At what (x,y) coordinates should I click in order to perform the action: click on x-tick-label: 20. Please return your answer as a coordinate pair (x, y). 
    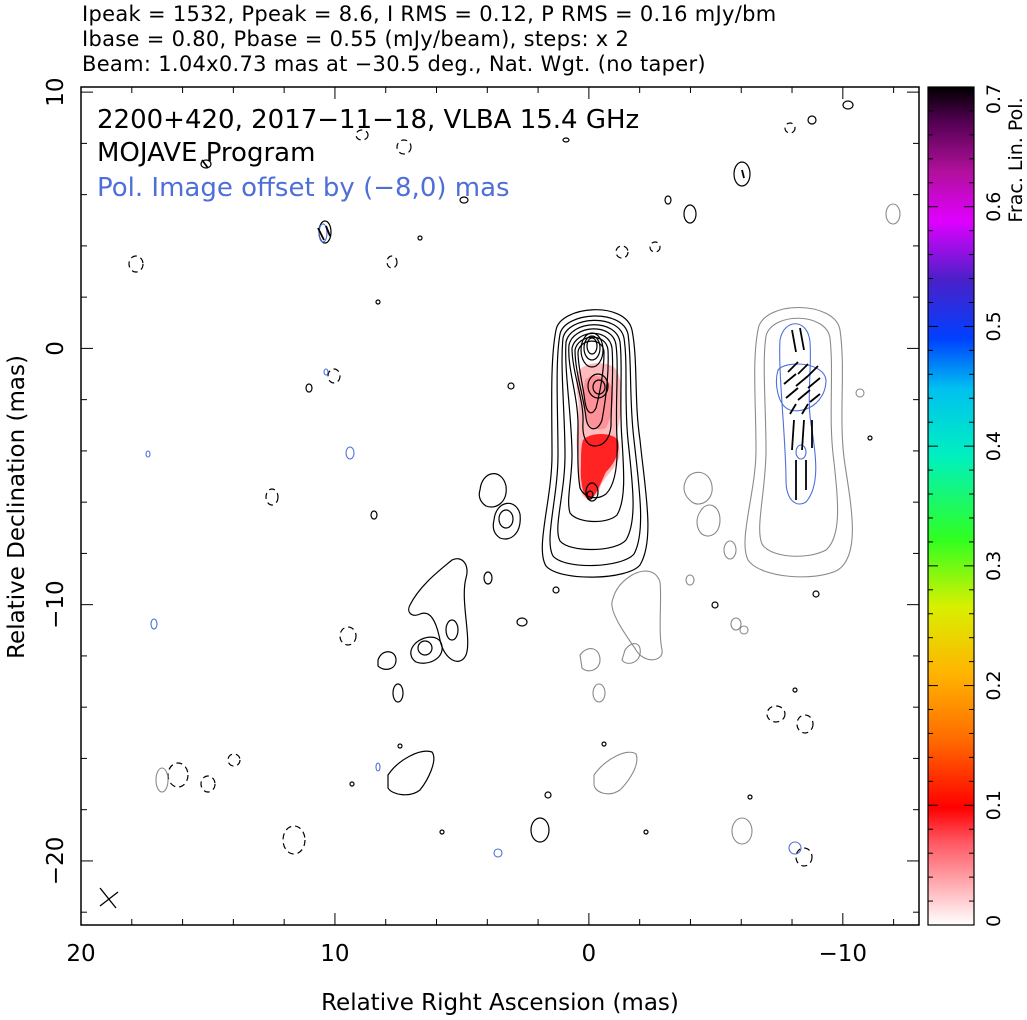
    Looking at the image, I should click on (80, 954).